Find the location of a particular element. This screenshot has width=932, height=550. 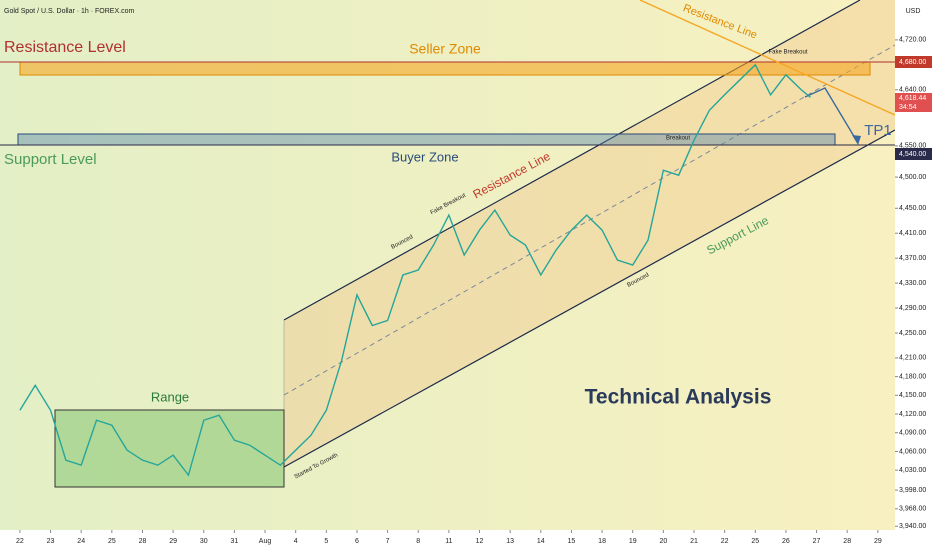

x-tick-label: 20 is located at coordinates (663, 541).